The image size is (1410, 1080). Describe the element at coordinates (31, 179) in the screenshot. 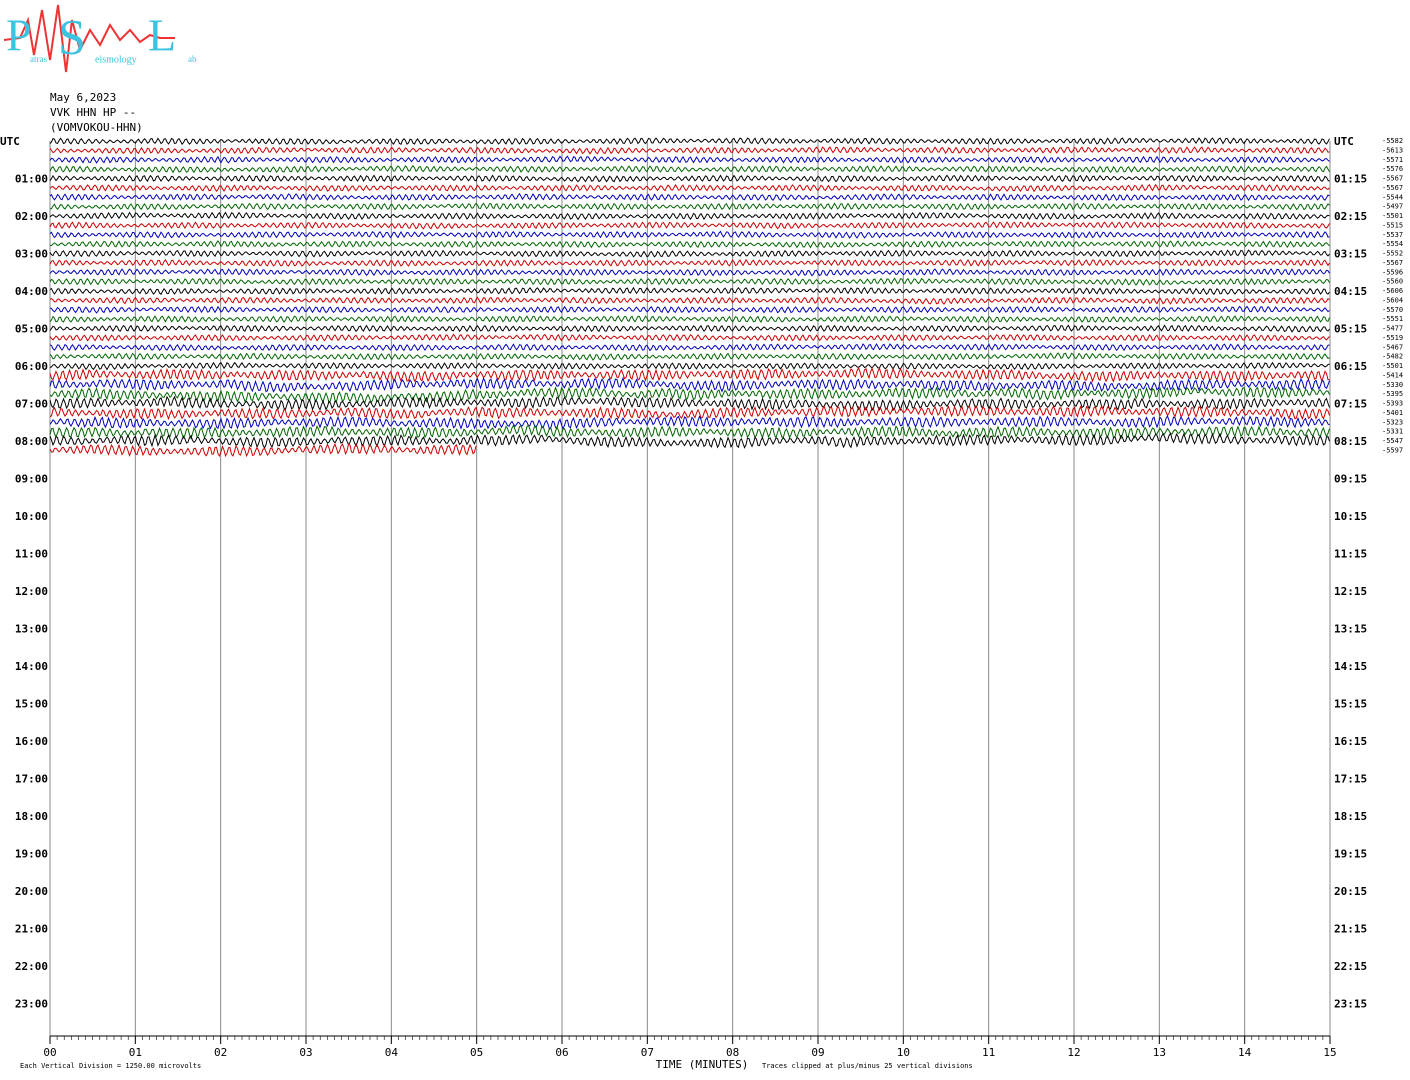

I see `row-label: 01:00` at that location.